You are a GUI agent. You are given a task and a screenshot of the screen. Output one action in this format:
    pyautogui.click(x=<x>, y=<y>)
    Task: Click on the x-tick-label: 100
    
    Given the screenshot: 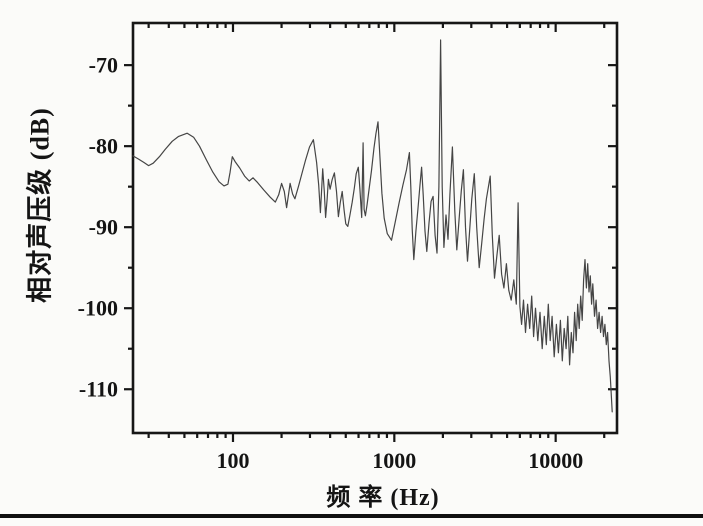 What is the action you would take?
    pyautogui.click(x=233, y=460)
    